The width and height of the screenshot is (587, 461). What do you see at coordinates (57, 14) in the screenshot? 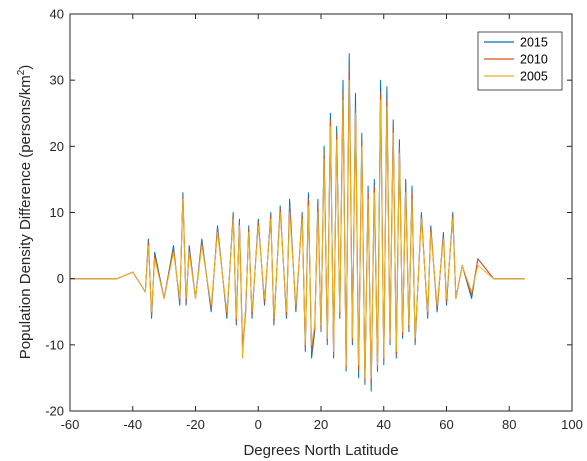
I see `y-tick-label: 40` at bounding box center [57, 14].